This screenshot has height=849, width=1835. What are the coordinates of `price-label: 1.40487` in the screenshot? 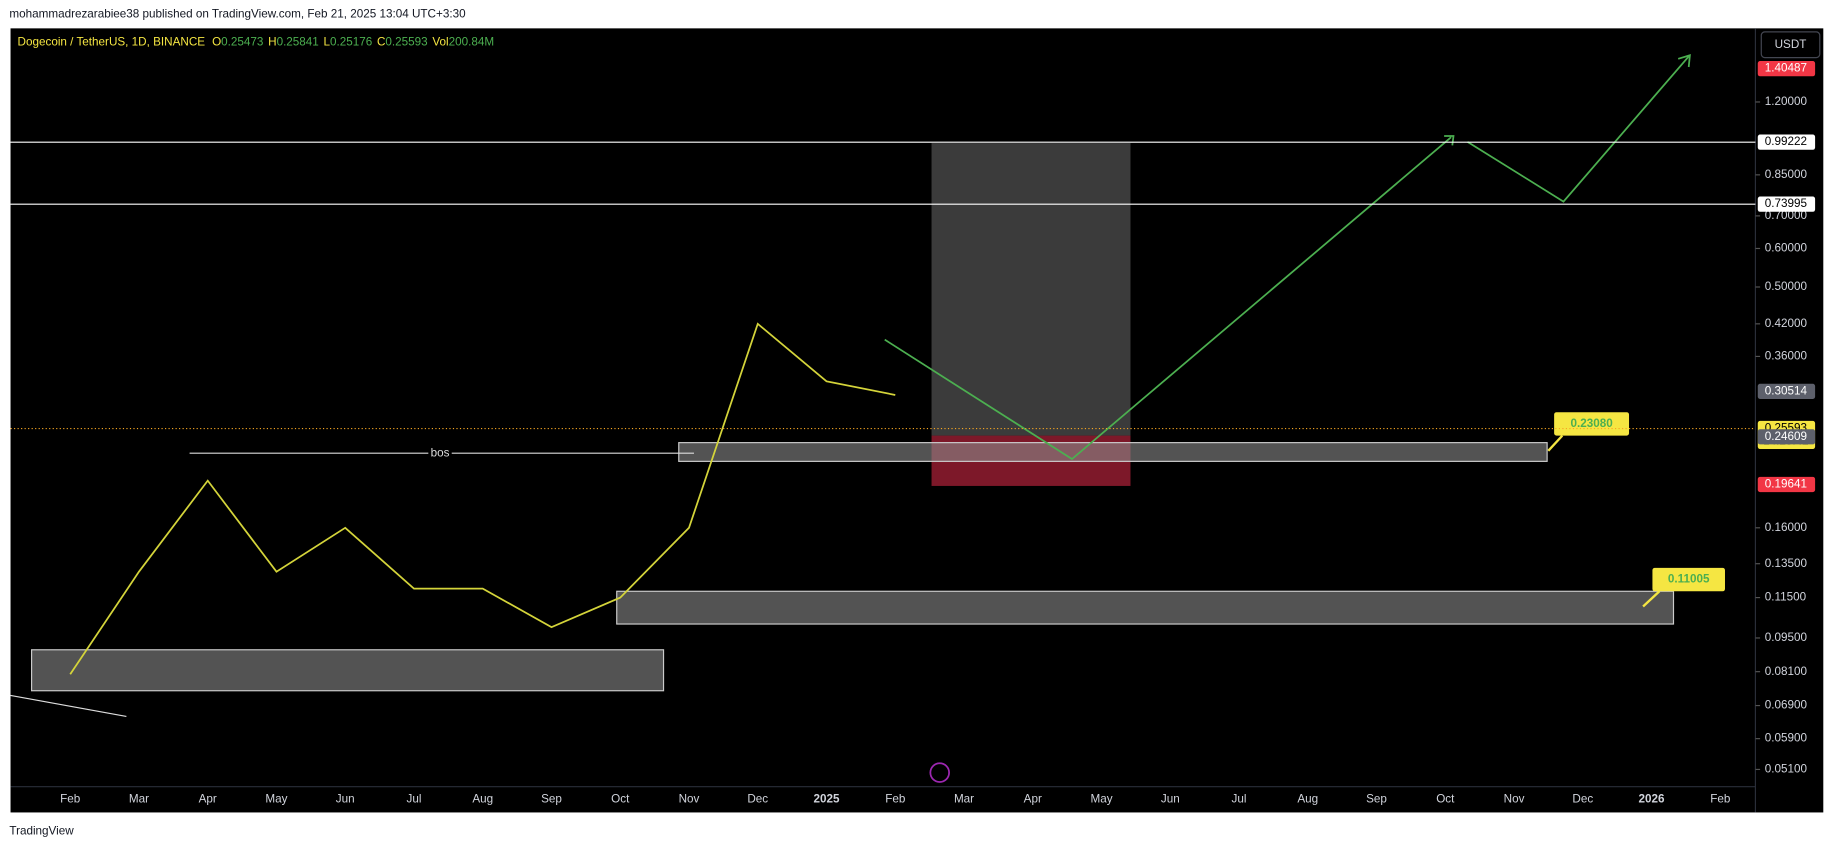 It's located at (1786, 68).